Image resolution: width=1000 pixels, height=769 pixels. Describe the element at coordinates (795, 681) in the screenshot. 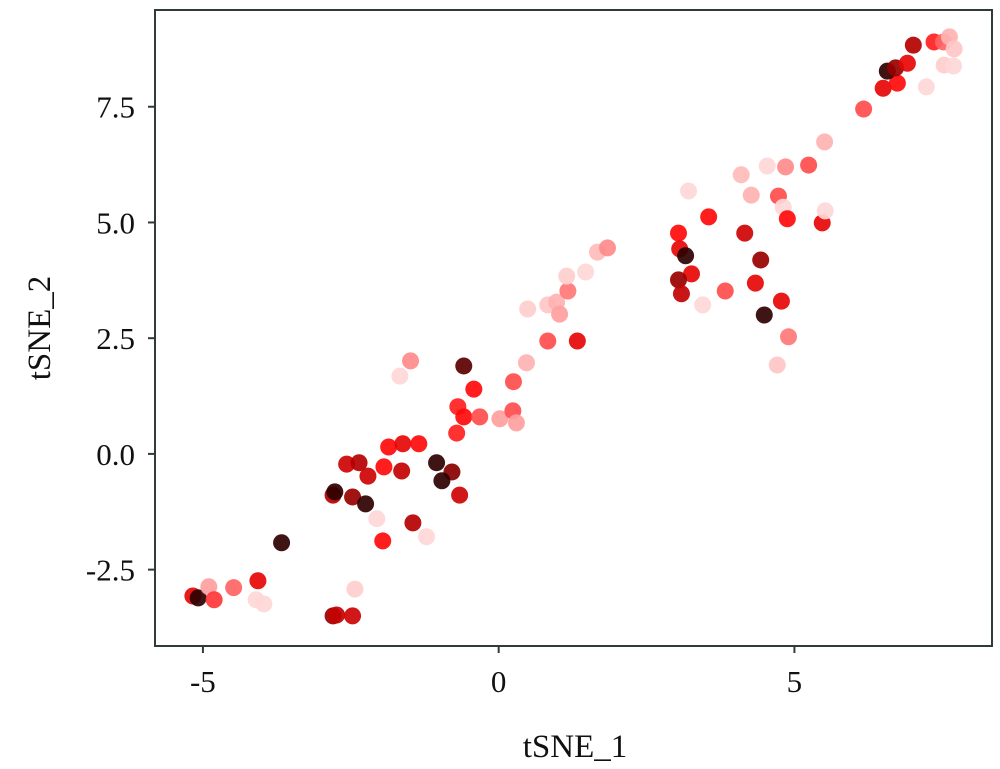

I see `x-tick-label: 5` at that location.